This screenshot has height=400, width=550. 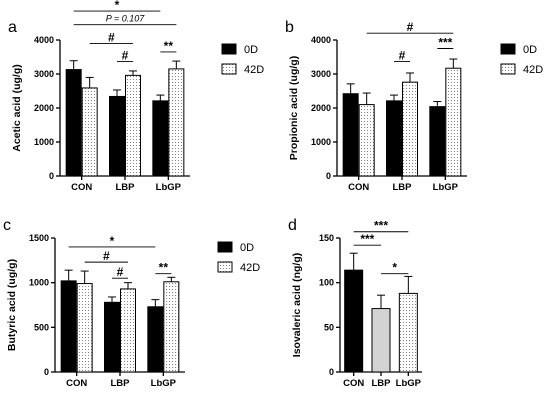 I want to click on y-tick-label: 150, so click(x=326, y=238).